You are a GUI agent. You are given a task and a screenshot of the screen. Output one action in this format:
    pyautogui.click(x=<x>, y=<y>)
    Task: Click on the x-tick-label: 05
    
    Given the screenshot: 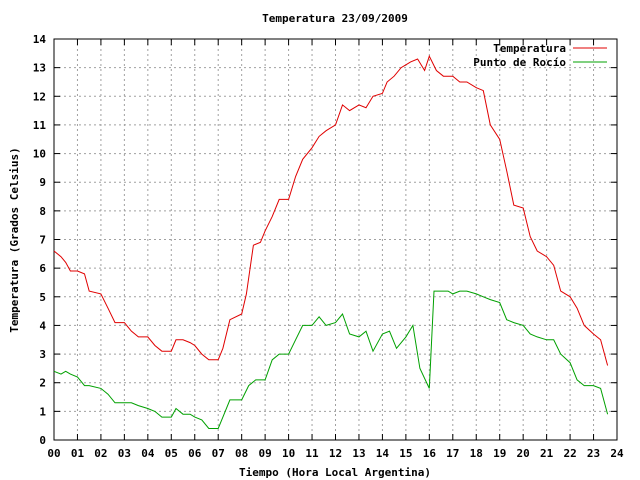 What is the action you would take?
    pyautogui.click(x=171, y=453)
    